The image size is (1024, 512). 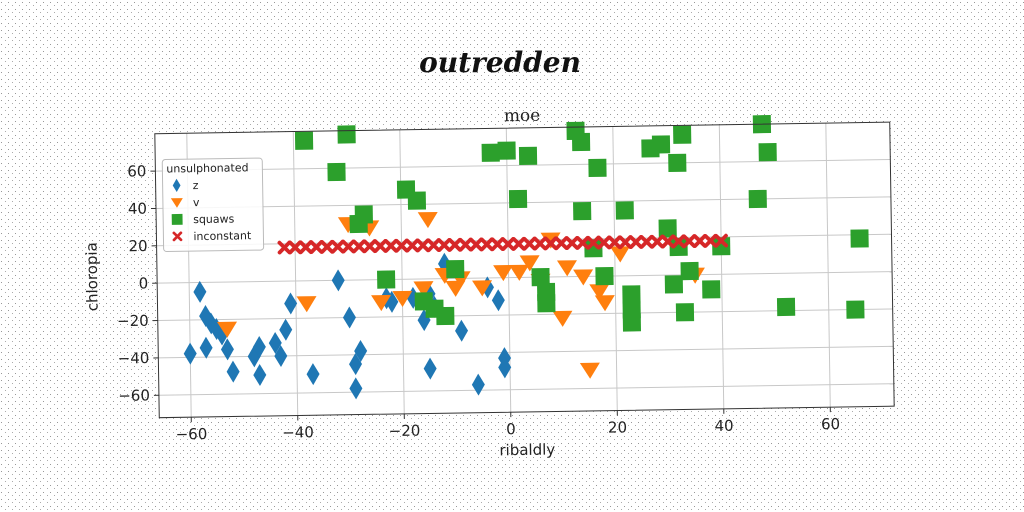 What do you see at coordinates (138, 283) in the screenshot?
I see `y-axis-ticks: −60 −40 −20 0 20 40 60` at bounding box center [138, 283].